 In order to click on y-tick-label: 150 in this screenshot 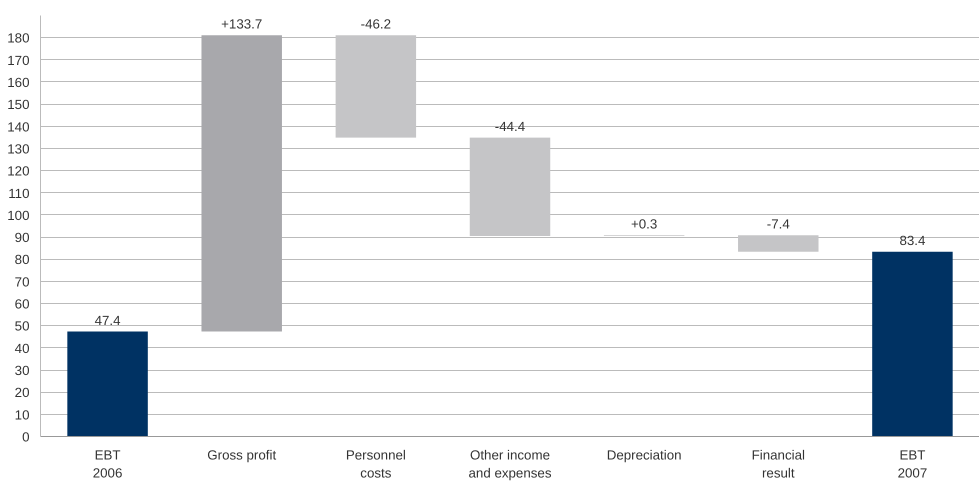, I will do `click(18, 104)`.